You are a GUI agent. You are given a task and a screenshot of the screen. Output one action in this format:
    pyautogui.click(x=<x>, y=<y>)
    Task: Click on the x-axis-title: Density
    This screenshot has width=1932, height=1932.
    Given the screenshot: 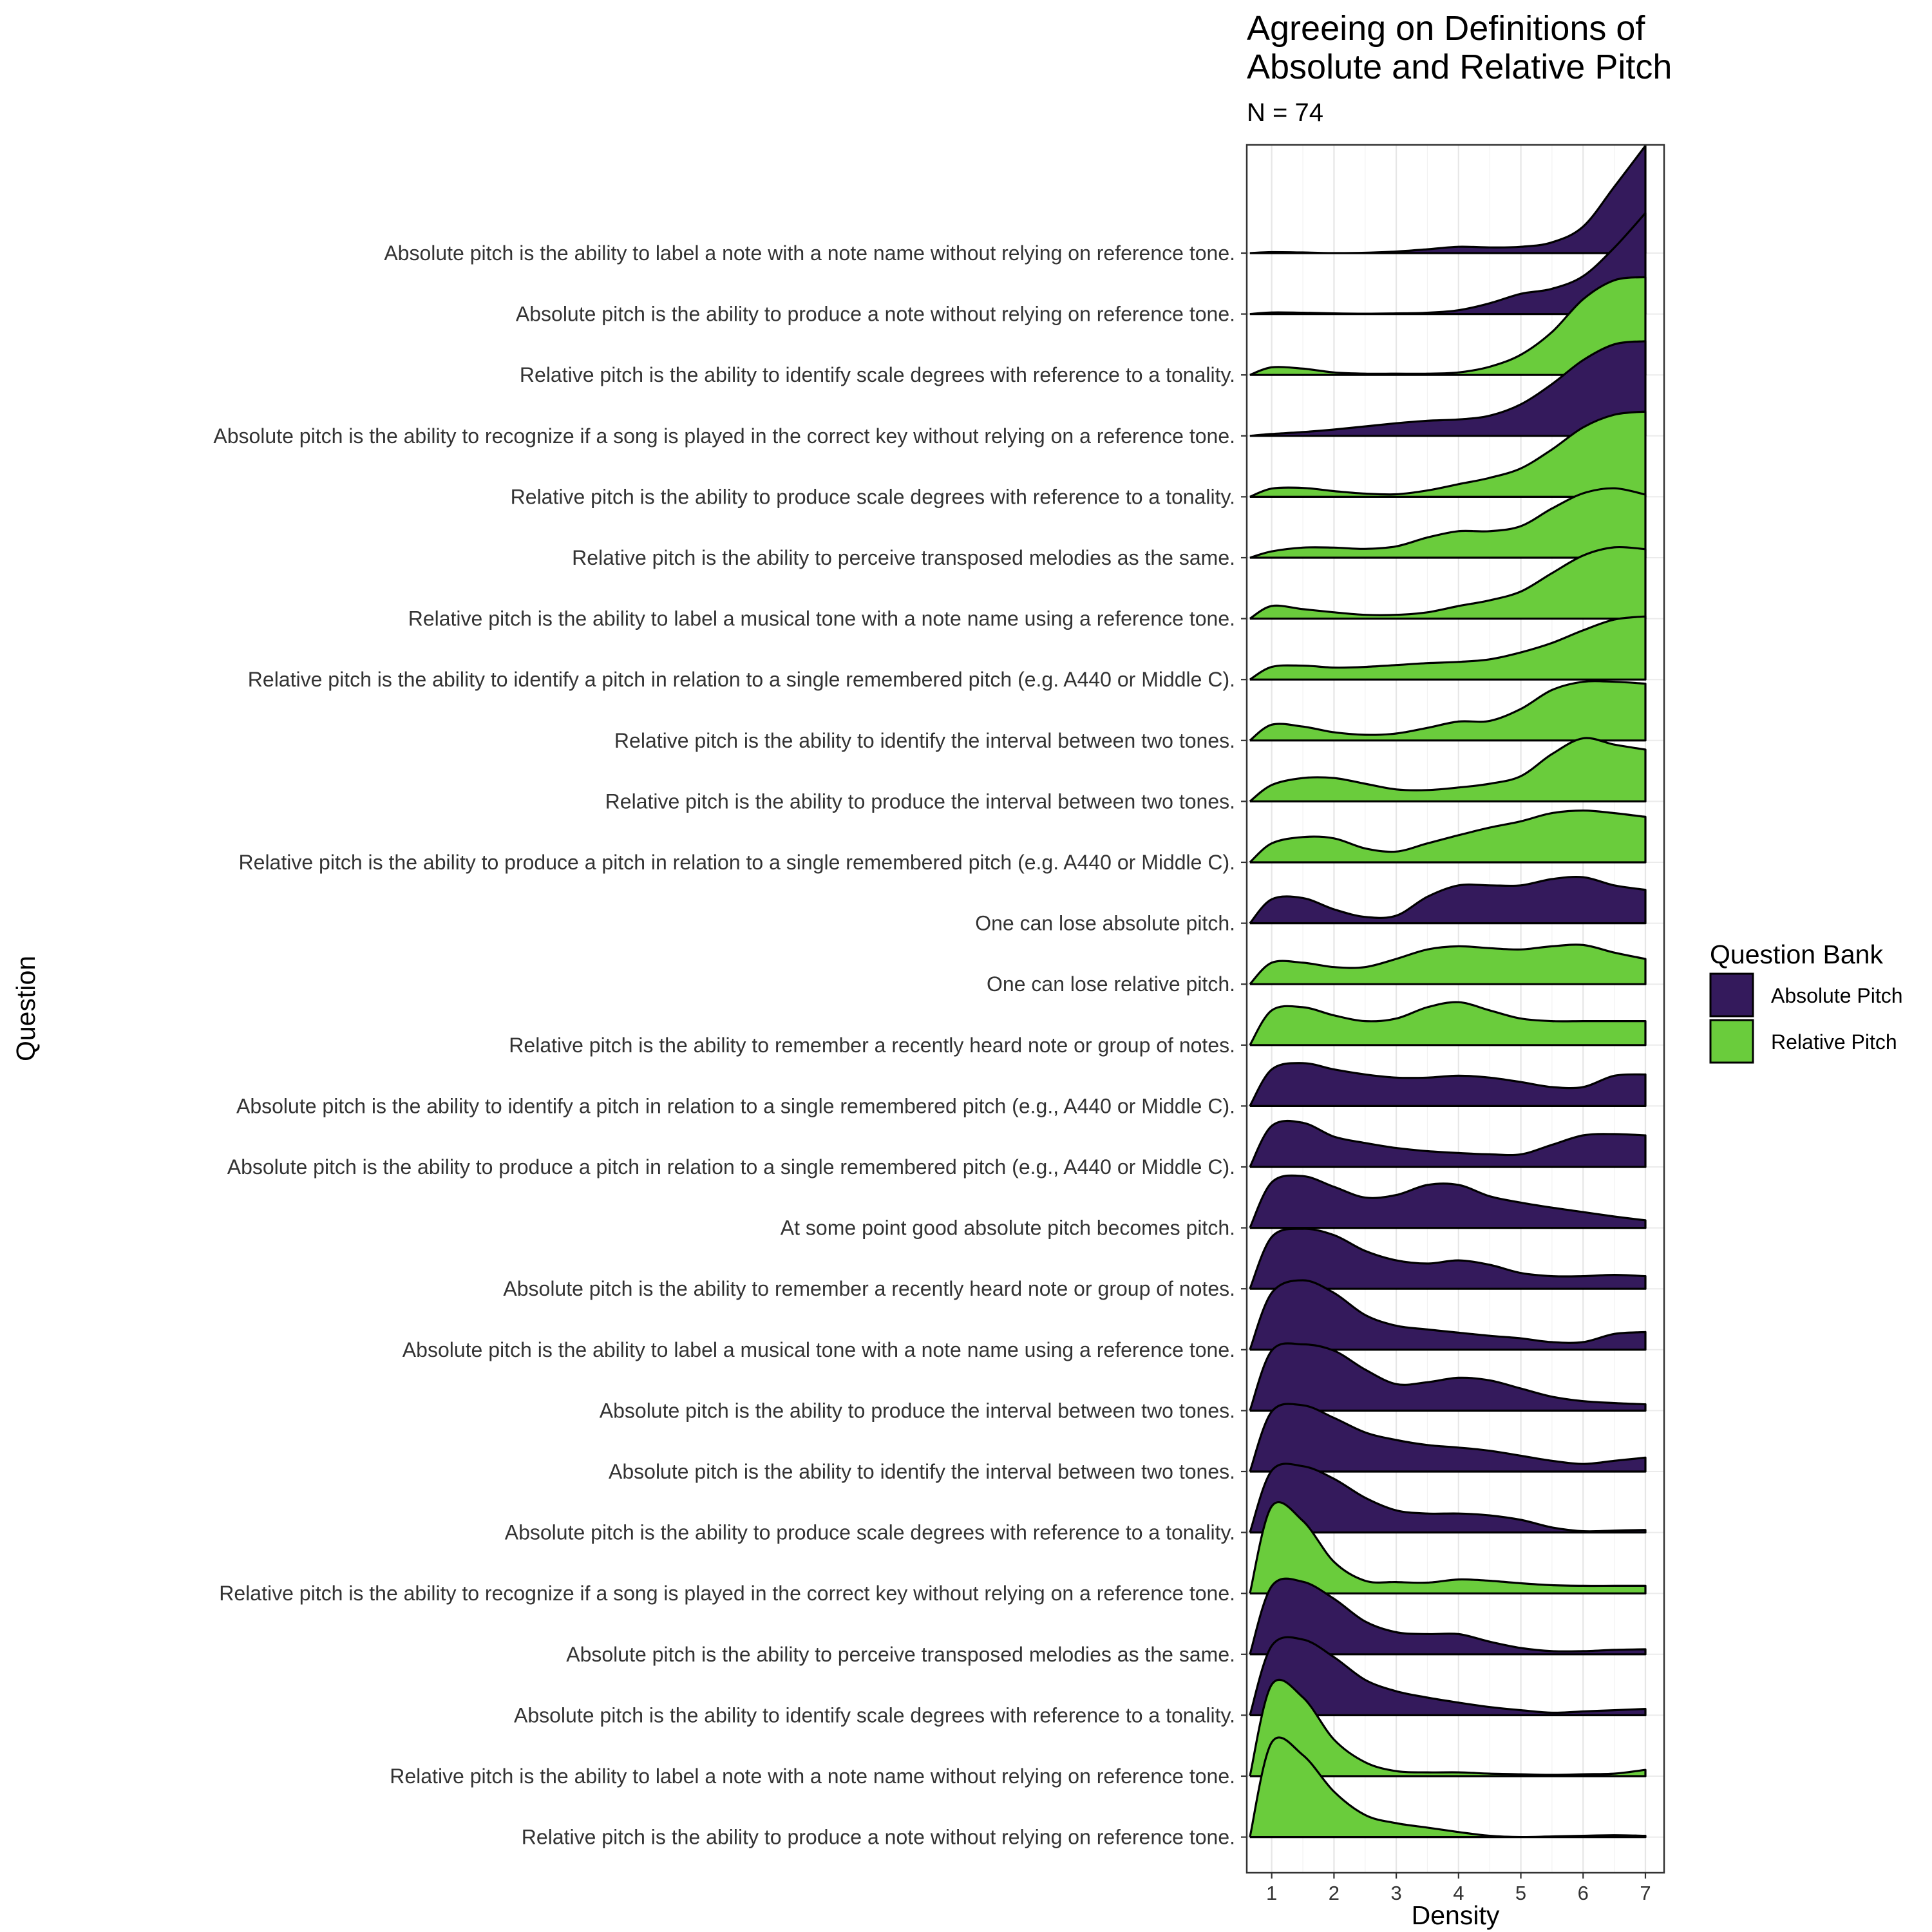 What is the action you would take?
    pyautogui.click(x=1456, y=1915)
    